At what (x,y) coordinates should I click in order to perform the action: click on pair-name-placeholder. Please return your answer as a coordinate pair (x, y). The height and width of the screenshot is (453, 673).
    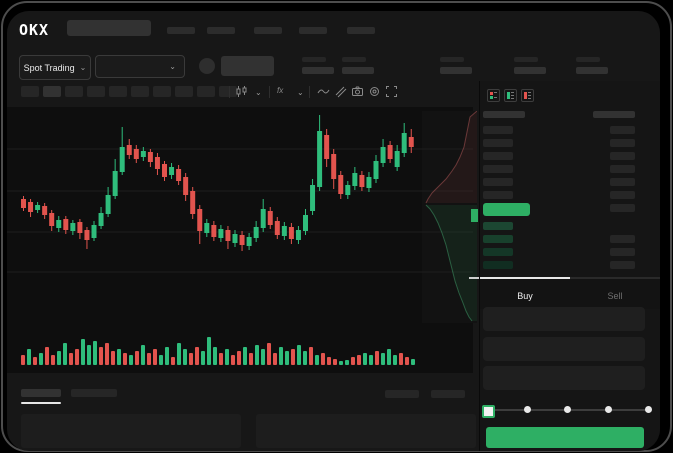
    Looking at the image, I should click on (247, 66).